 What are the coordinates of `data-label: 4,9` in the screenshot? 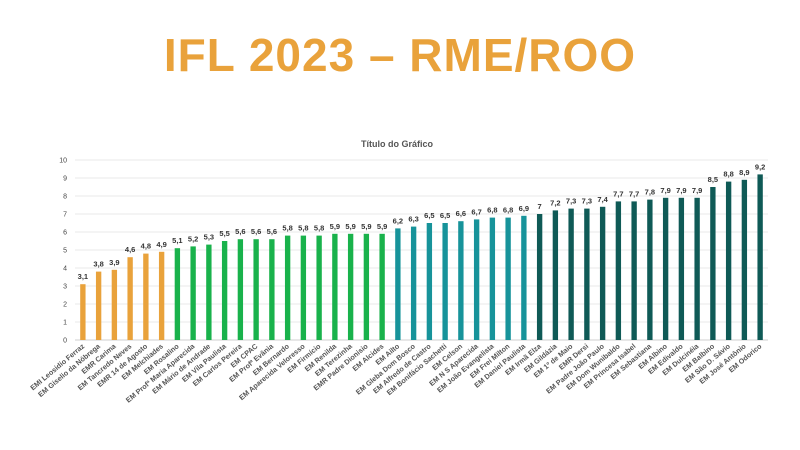 It's located at (161, 244).